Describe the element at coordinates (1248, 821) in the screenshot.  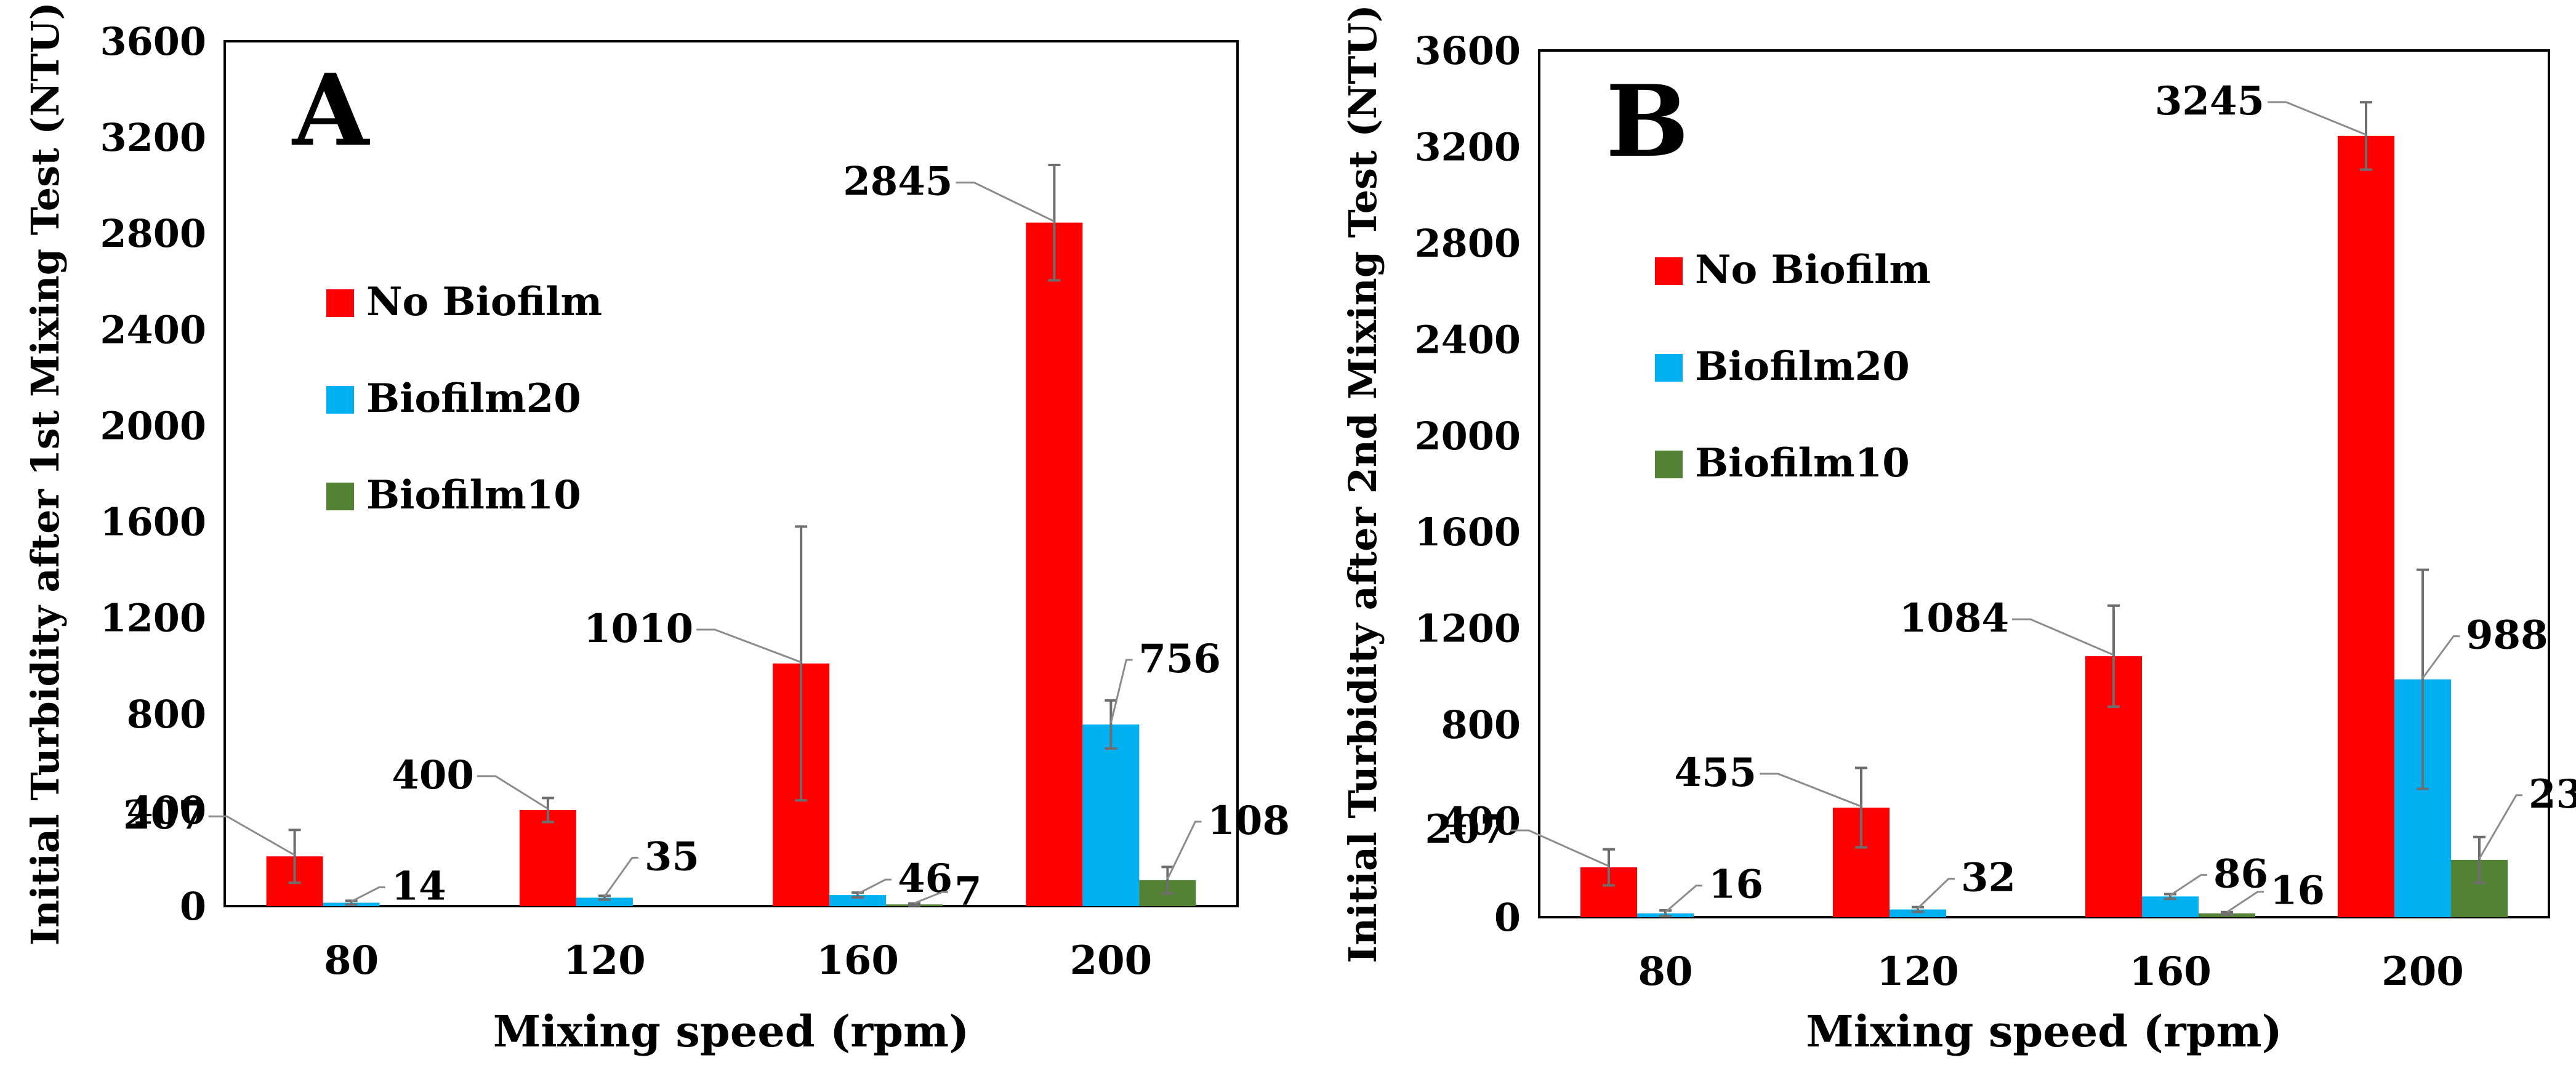
I see `data-label: 108` at that location.